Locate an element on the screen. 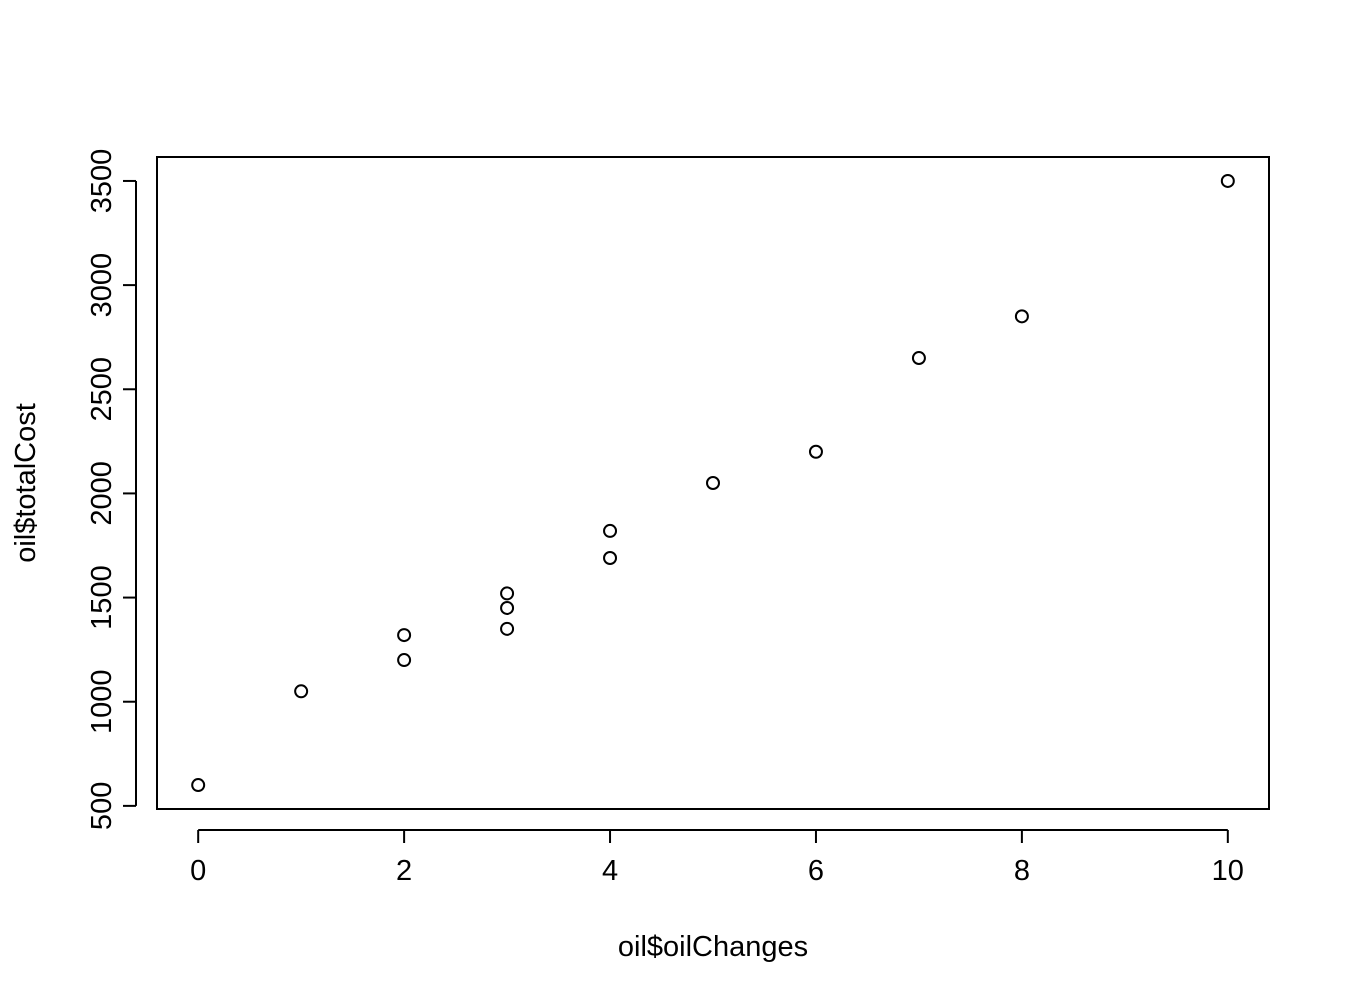 Image resolution: width=1350 pixels, height=1006 pixels. x-tick-label: 8 is located at coordinates (1022, 871).